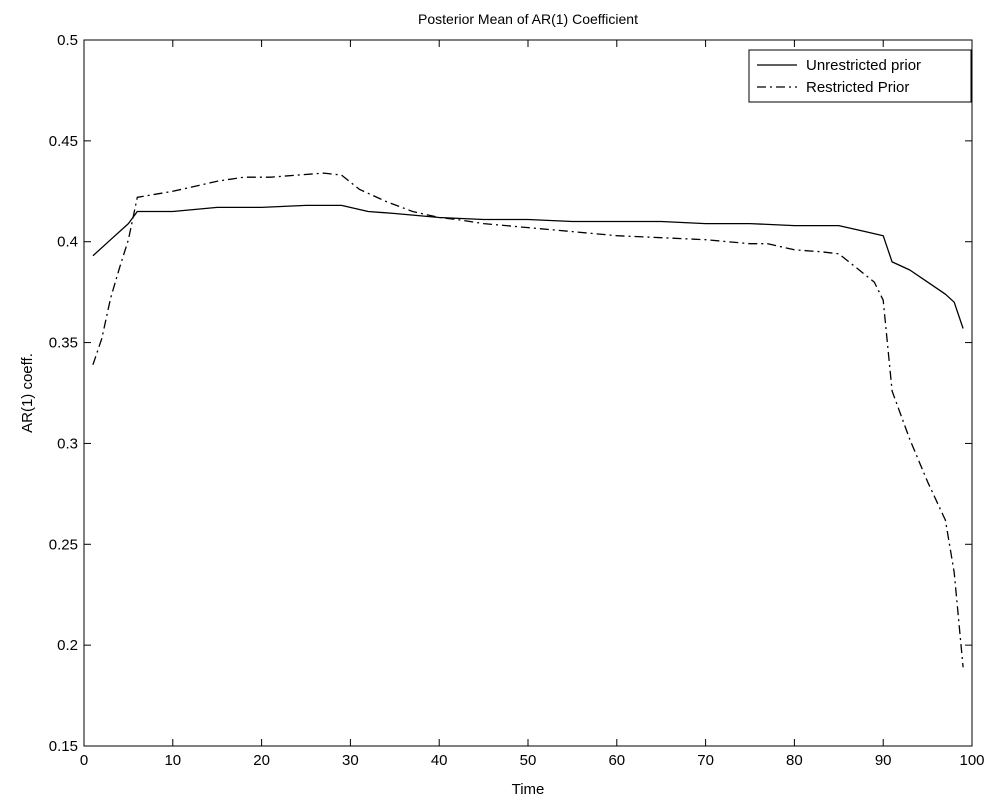  Describe the element at coordinates (63, 141) in the screenshot. I see `y-tick-label: 0.45` at that location.